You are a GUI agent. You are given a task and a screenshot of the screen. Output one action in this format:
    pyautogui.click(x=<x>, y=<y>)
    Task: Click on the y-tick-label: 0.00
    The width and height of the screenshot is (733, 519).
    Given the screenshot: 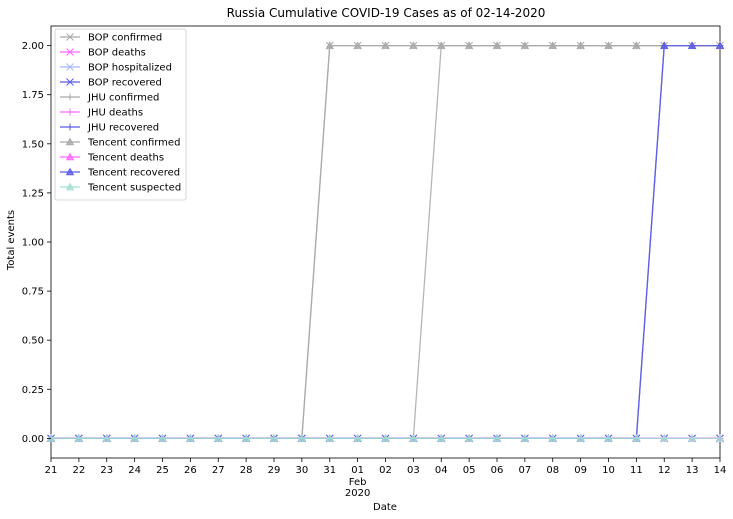 What is the action you would take?
    pyautogui.click(x=33, y=439)
    